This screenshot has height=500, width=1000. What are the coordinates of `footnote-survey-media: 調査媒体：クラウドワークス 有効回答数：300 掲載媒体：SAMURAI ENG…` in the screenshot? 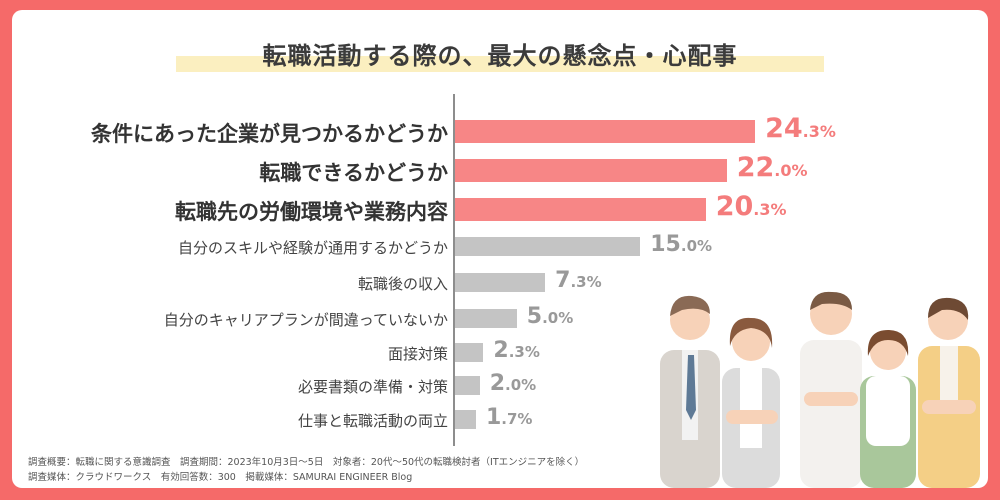 It's located at (220, 477).